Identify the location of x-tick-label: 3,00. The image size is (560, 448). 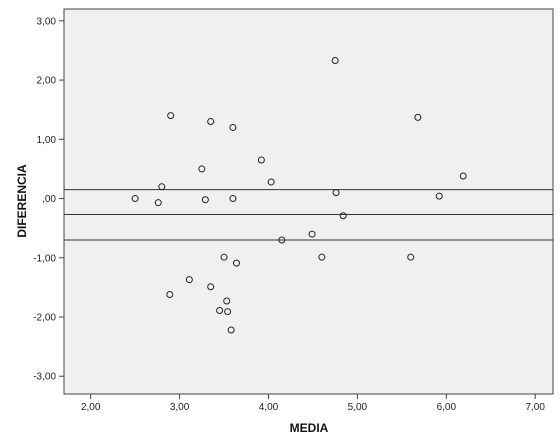
(180, 407).